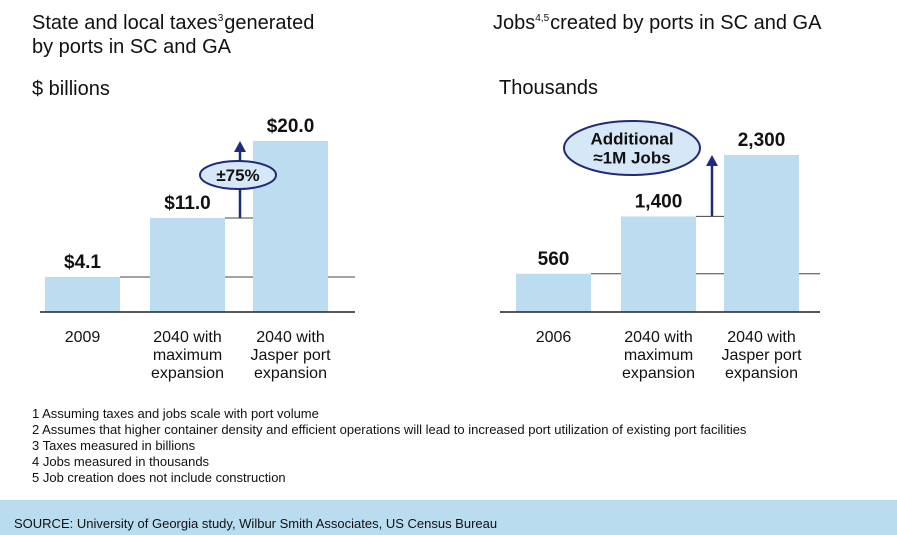 Image resolution: width=897 pixels, height=535 pixels. Describe the element at coordinates (187, 203) in the screenshot. I see `value-label: $11.0` at that location.